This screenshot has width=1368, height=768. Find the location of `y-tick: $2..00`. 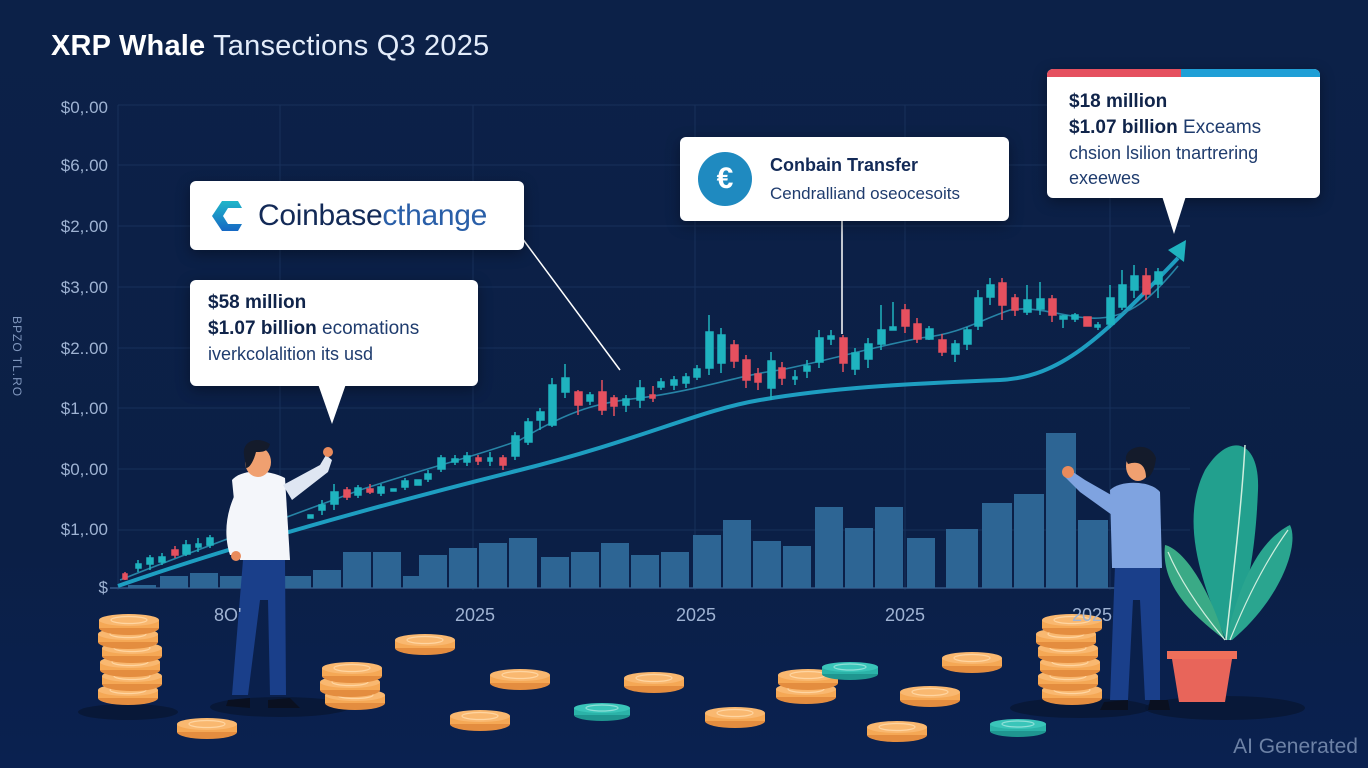

y-tick: $2..00 is located at coordinates (84, 348).